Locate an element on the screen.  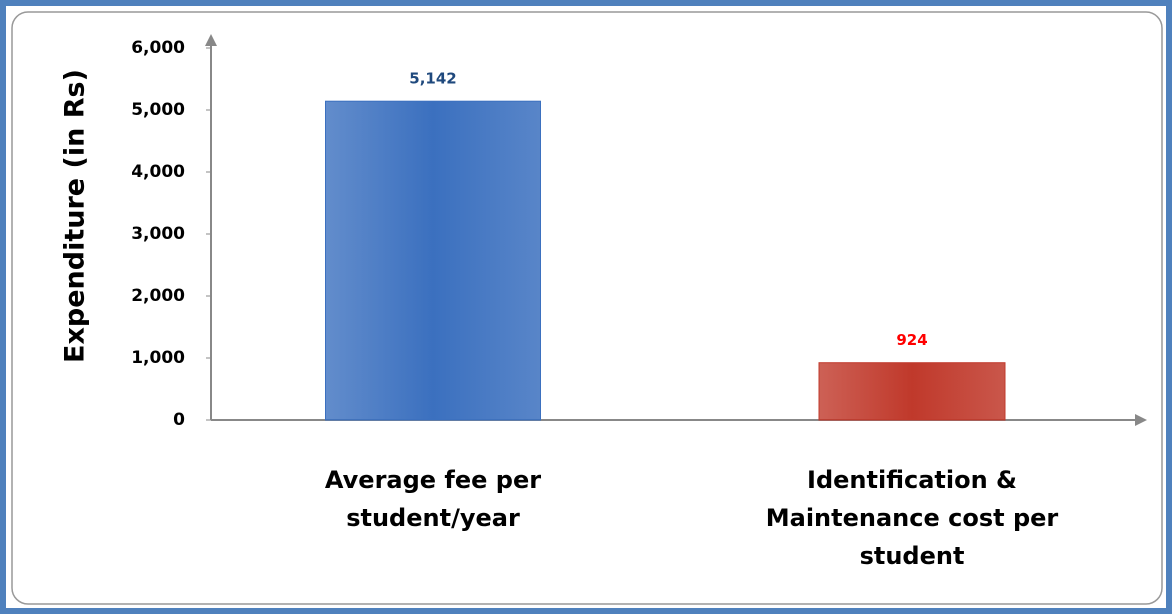
y-tick-label: 0 is located at coordinates (179, 420).